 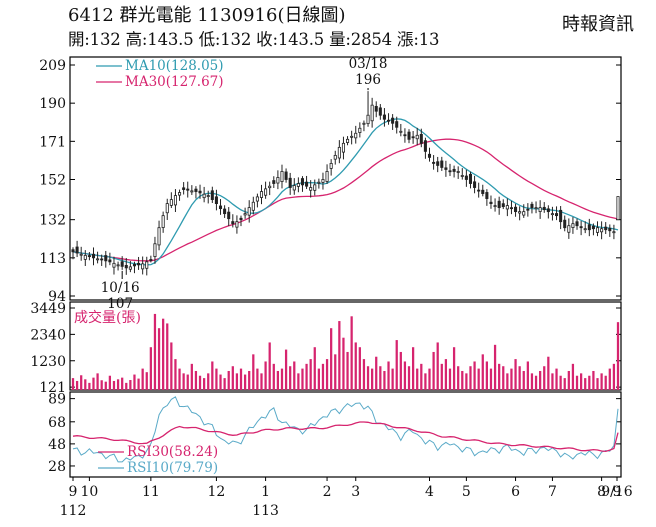 What do you see at coordinates (345, 437) in the screenshot?
I see `rsi30-line` at bounding box center [345, 437].